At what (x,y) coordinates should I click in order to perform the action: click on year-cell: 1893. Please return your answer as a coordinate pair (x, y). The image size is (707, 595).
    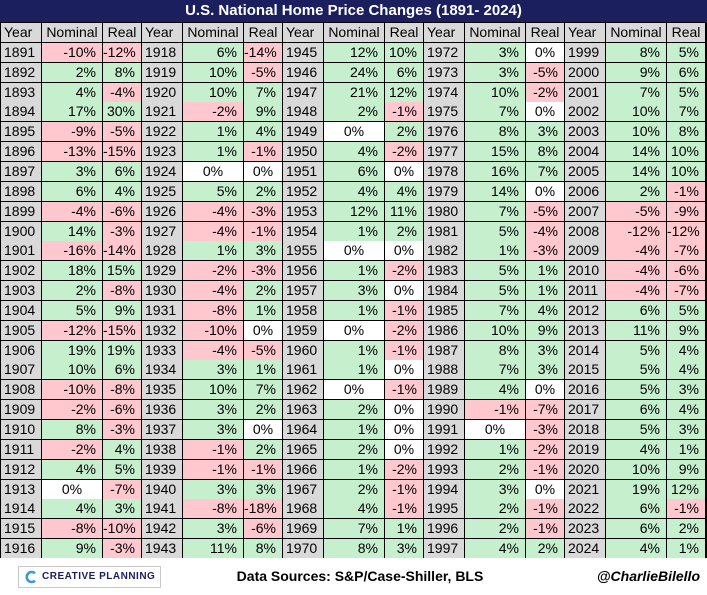
    Looking at the image, I should click on (21, 92).